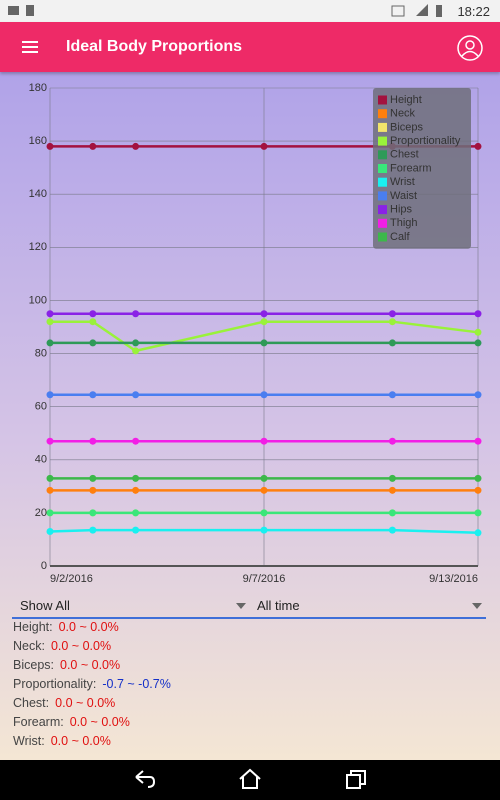 Image resolution: width=500 pixels, height=800 pixels. I want to click on app-bar: Ideal Body Proportions, so click(250, 47).